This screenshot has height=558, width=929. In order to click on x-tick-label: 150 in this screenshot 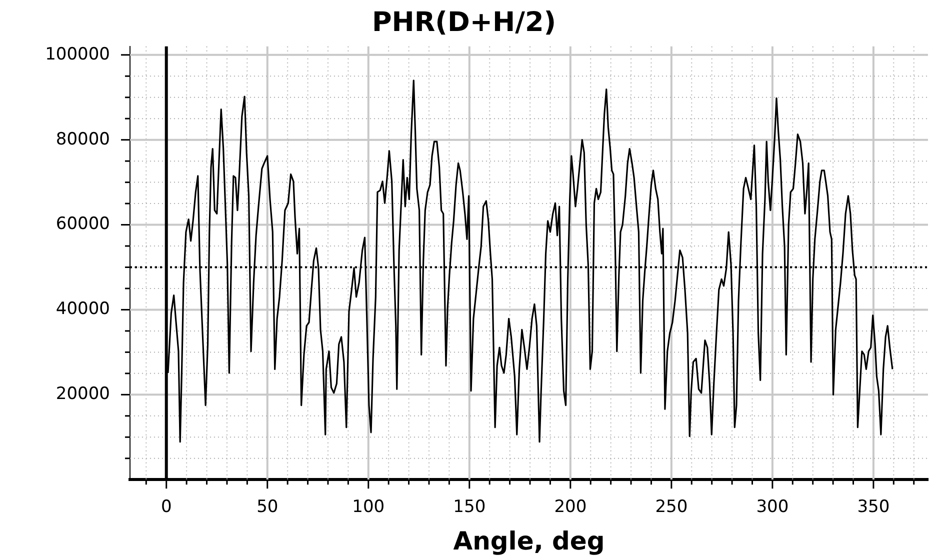, I will do `click(469, 507)`.